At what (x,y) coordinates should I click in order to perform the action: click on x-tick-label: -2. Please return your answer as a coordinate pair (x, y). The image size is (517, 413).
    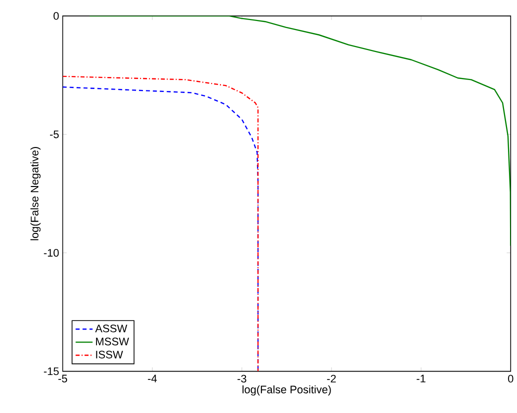
    Looking at the image, I should click on (331, 378).